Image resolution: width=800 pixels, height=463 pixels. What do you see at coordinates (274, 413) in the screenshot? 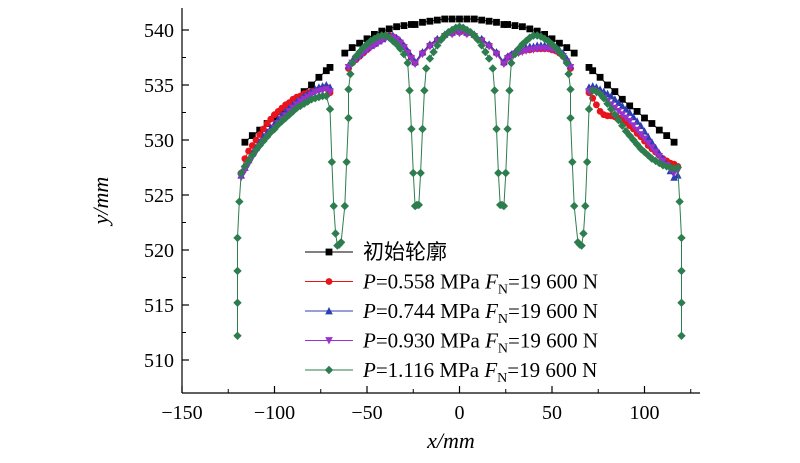
I see `x-tick-label: −100` at bounding box center [274, 413].